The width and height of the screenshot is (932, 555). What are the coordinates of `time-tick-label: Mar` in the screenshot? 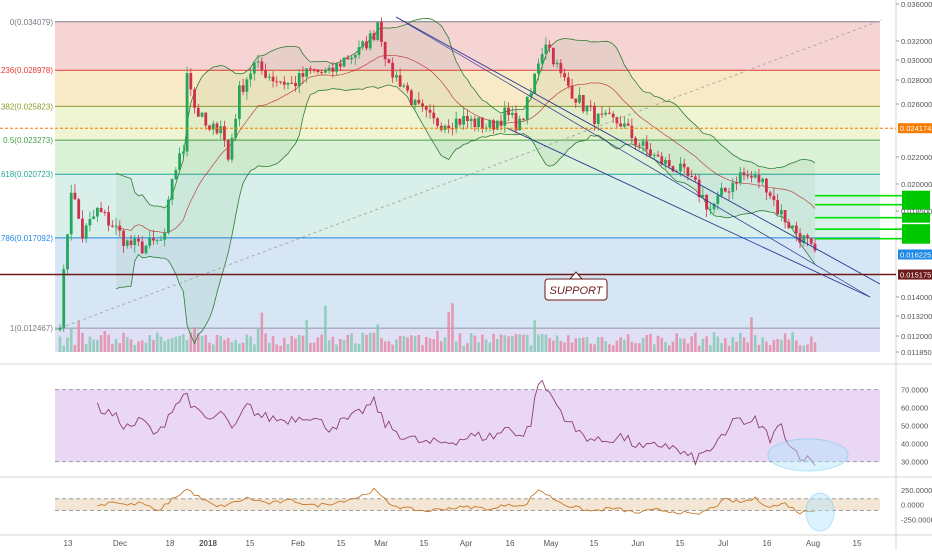 It's located at (381, 543).